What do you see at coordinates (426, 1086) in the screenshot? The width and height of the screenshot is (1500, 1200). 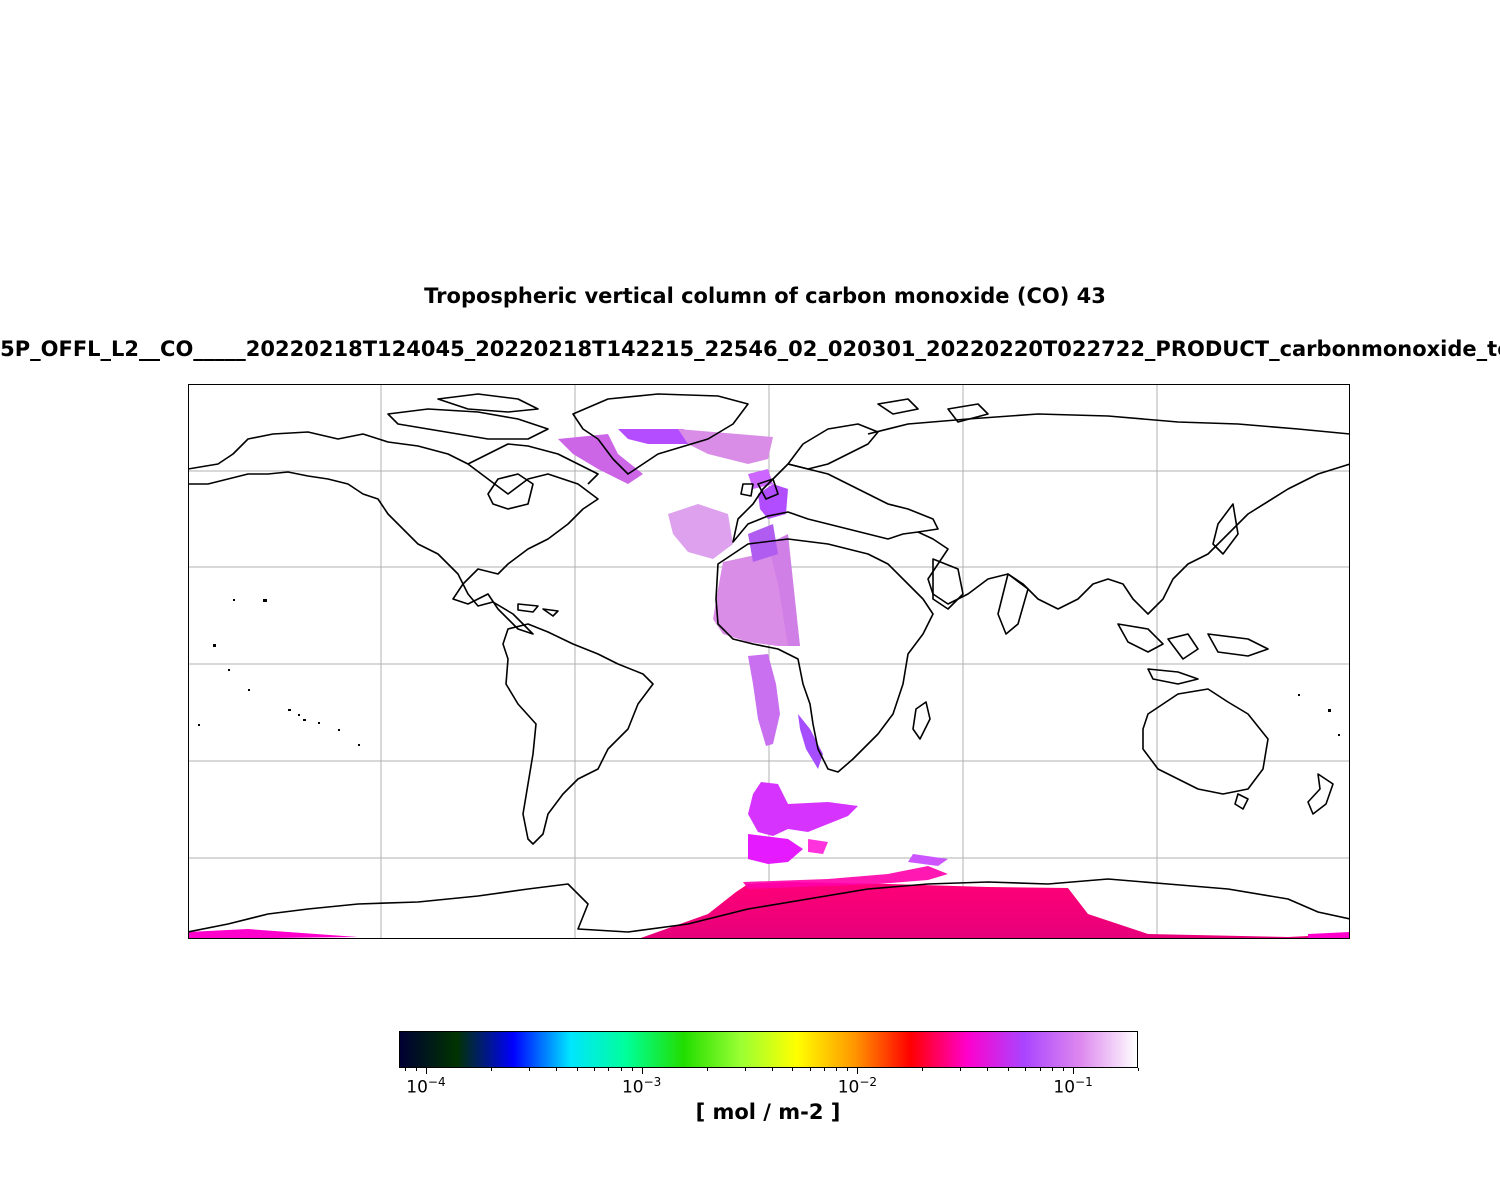 I see `colorbar-tick-label: 10⁻⁴` at bounding box center [426, 1086].